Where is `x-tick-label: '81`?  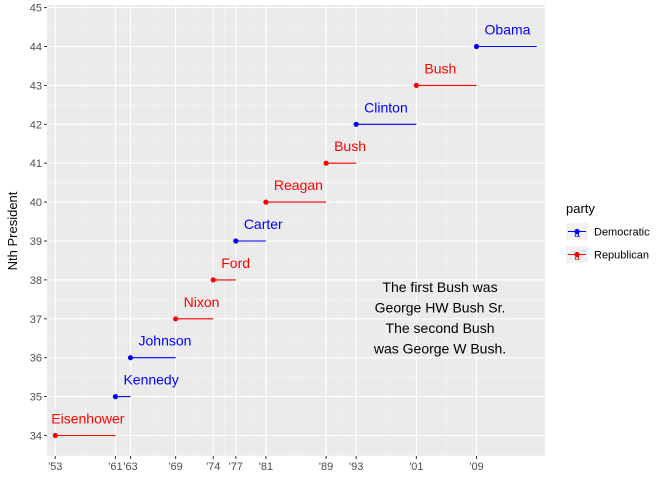
x-tick-label: '81 is located at coordinates (266, 467).